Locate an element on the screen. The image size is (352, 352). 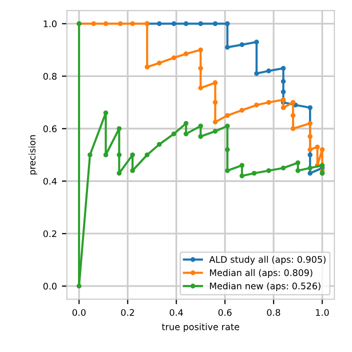
y-tick-label: 0.2 is located at coordinates (49, 234).